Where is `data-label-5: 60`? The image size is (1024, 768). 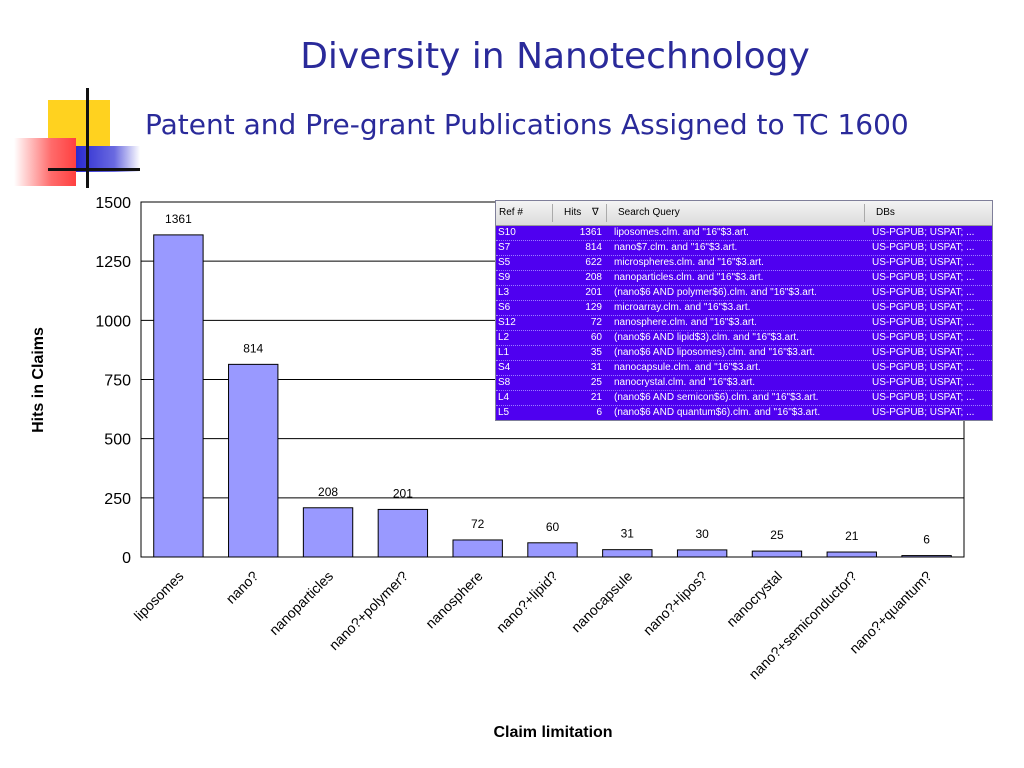 data-label-5: 60 is located at coordinates (553, 527).